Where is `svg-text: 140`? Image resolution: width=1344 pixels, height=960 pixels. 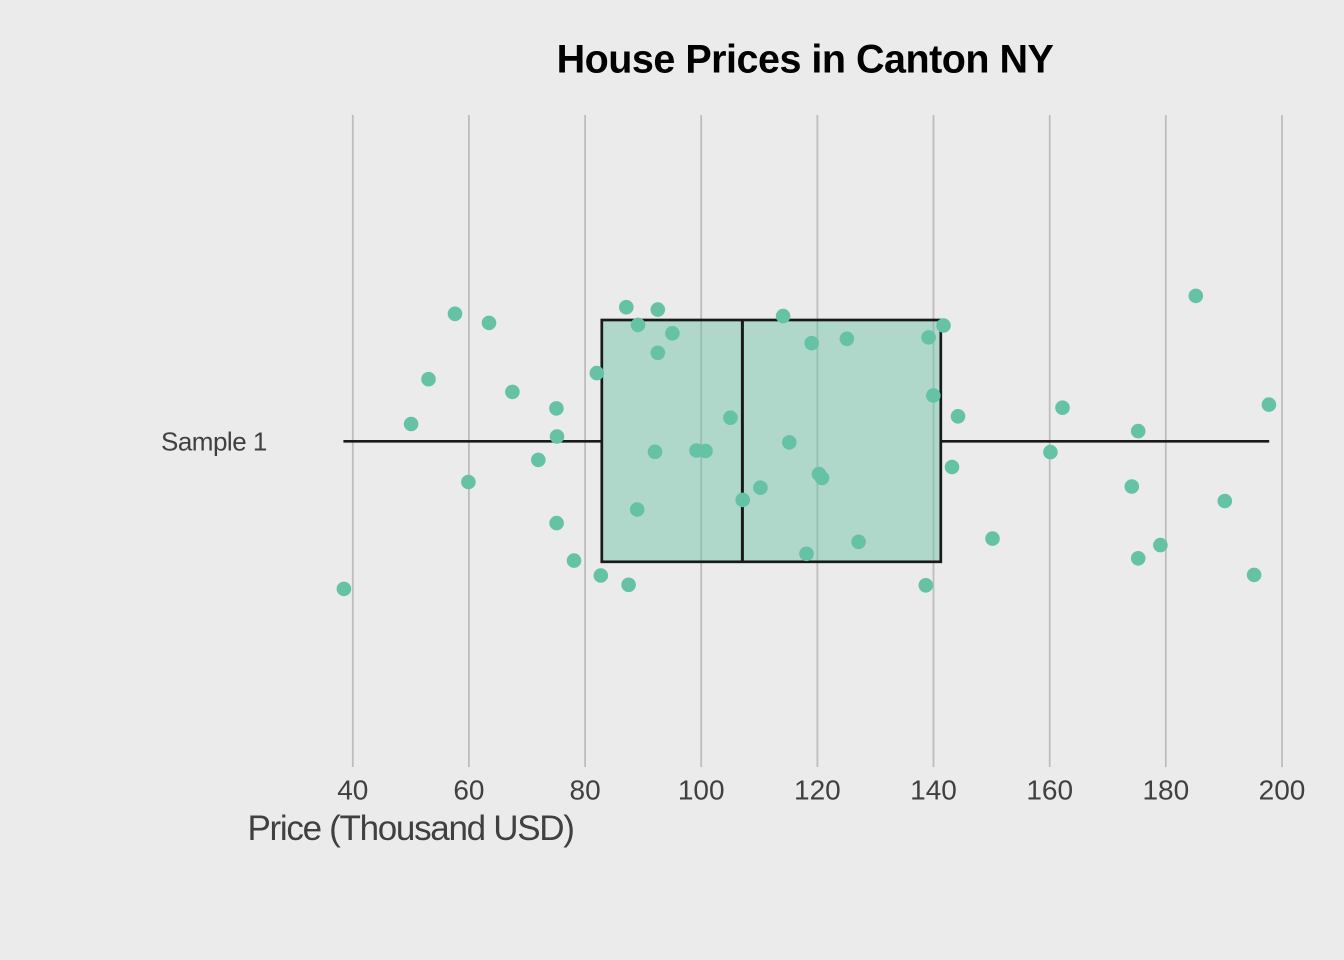
svg-text: 140 is located at coordinates (933, 790).